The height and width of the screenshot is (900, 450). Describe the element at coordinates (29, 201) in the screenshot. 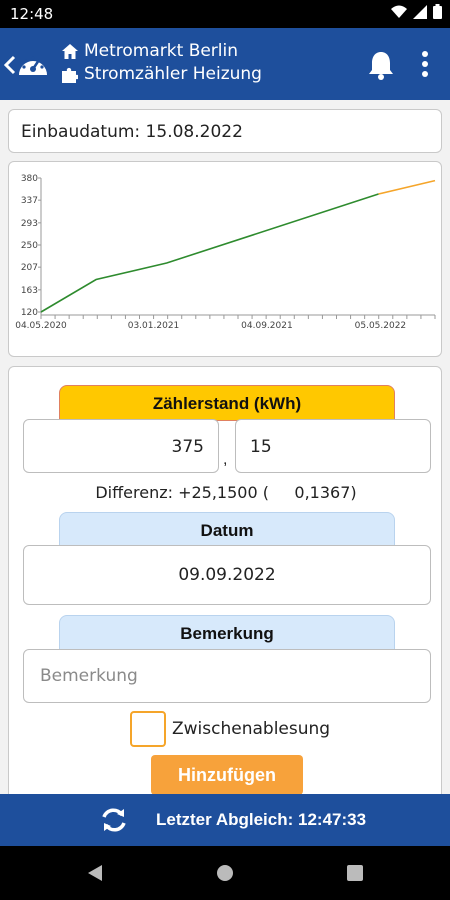

I see `y-tick-label: 337` at that location.